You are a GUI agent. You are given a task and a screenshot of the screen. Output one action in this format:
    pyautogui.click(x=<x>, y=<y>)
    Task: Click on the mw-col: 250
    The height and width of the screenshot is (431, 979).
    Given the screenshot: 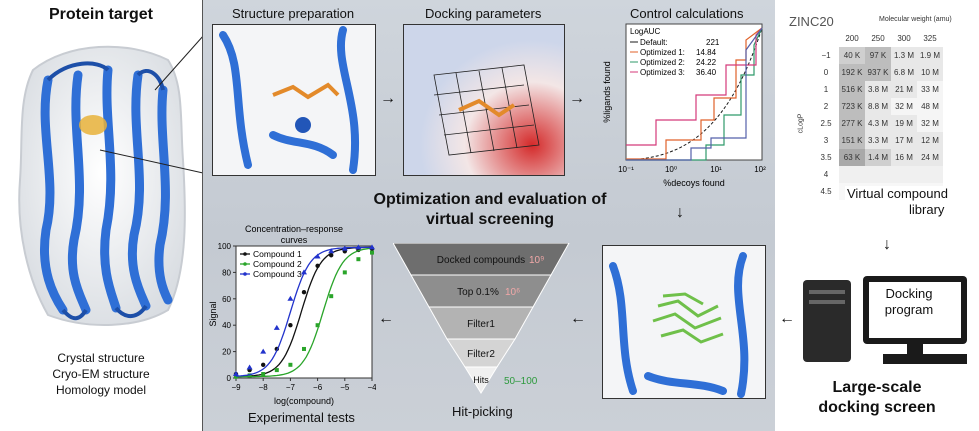 What is the action you would take?
    pyautogui.click(x=878, y=38)
    